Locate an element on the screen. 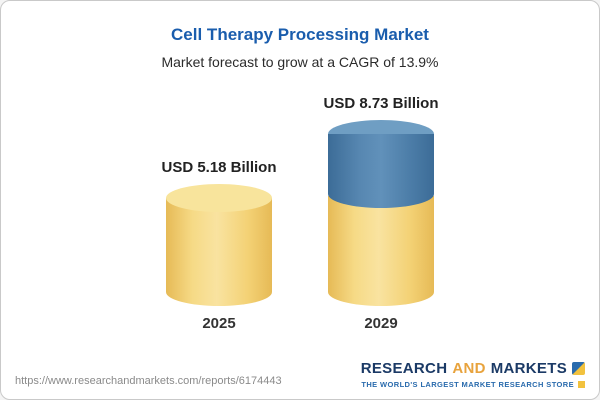 The height and width of the screenshot is (400, 600). category-label-2029: 2029 is located at coordinates (381, 323).